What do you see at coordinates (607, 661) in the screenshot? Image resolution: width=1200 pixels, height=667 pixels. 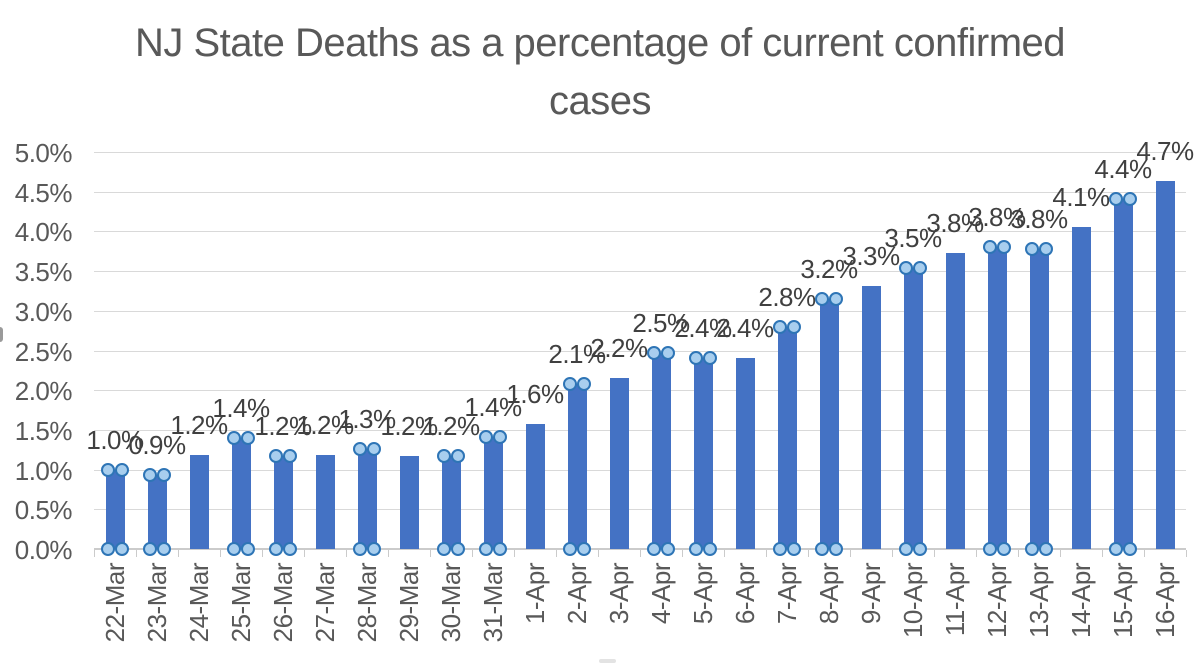 I see `x-axis-title-clipped` at bounding box center [607, 661].